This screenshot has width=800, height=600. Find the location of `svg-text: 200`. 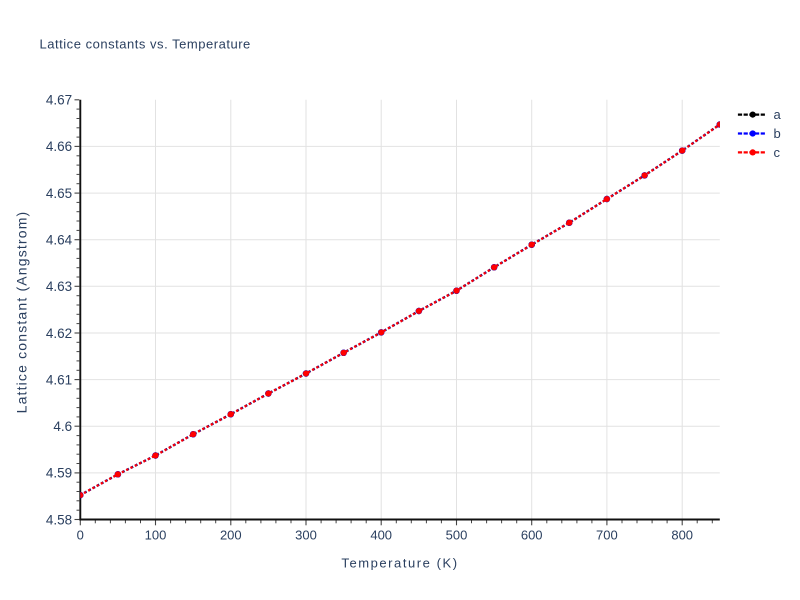

svg-text: 200 is located at coordinates (231, 535).